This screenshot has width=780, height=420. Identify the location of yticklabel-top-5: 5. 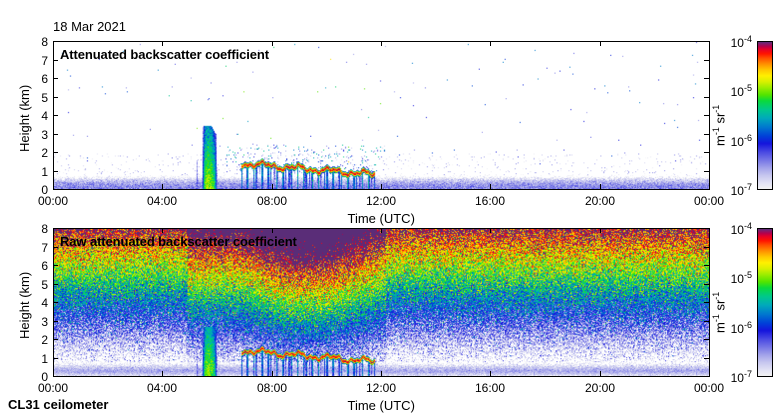
(44, 98).